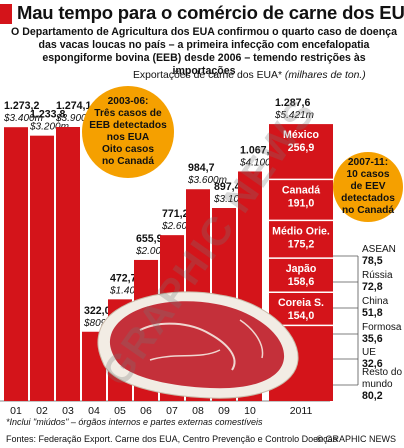 This screenshot has width=404, height=448. What do you see at coordinates (382, 327) in the screenshot?
I see `side-name: Formosa` at bounding box center [382, 327].